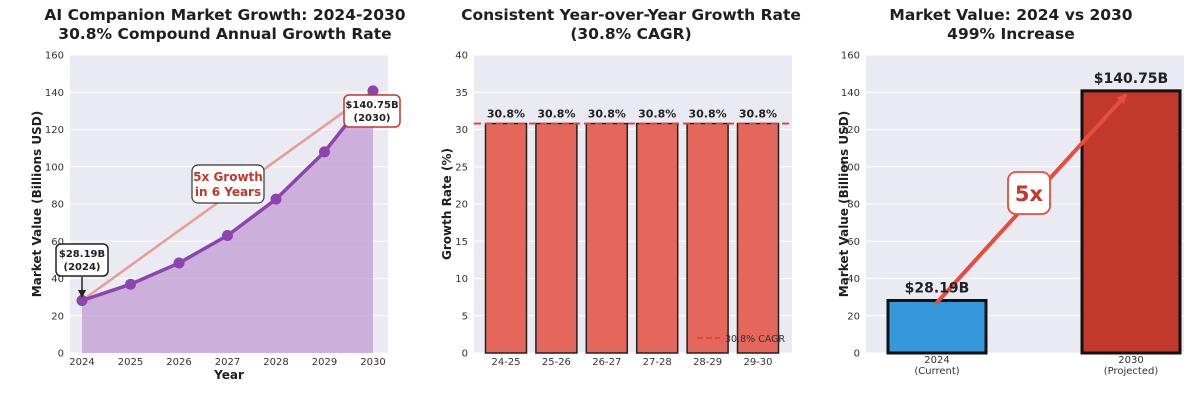 The width and height of the screenshot is (1200, 409). I want to click on chart-1-data-point-2025, so click(130, 284).